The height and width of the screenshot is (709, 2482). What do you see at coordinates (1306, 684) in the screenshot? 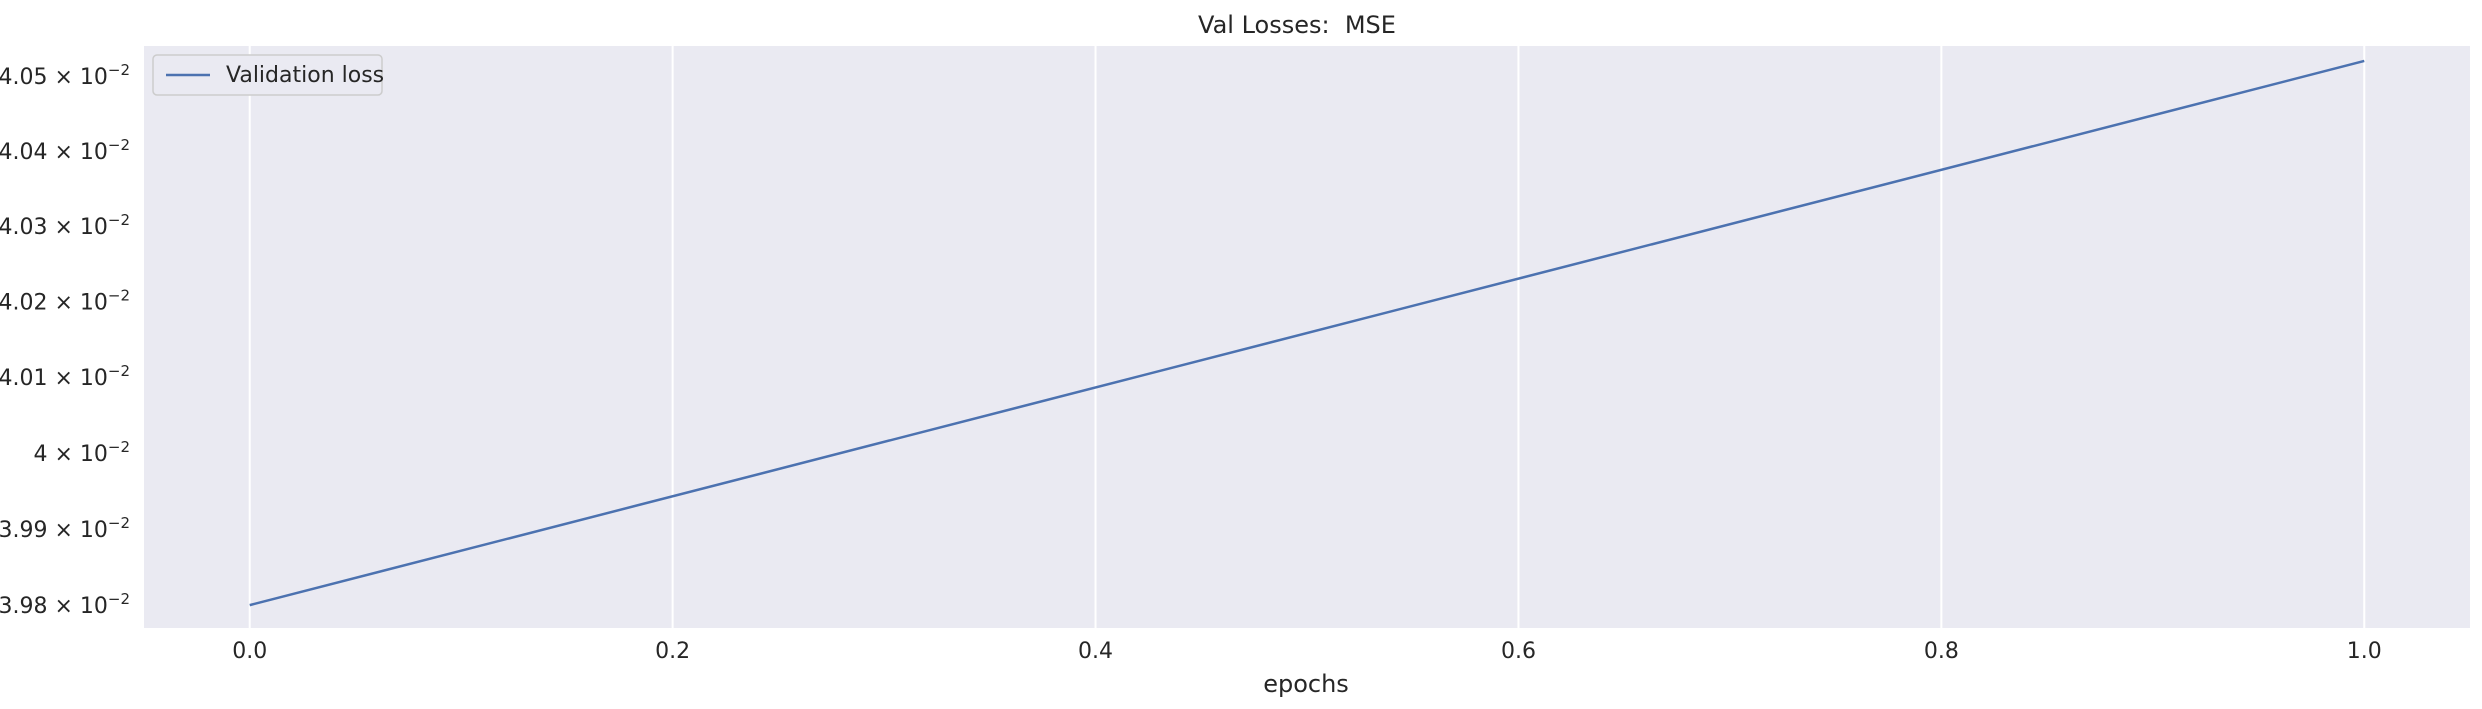
I see `x-axis-label: epochs` at bounding box center [1306, 684].